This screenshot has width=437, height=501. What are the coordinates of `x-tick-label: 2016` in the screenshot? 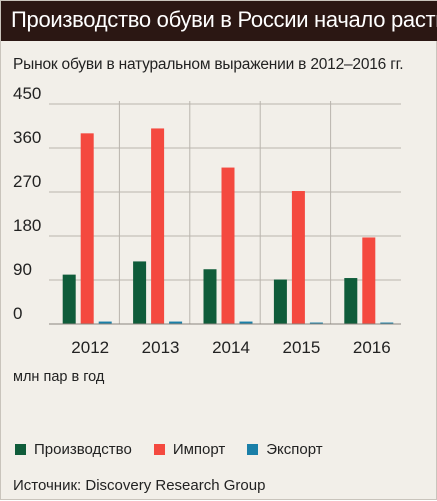 It's located at (372, 347).